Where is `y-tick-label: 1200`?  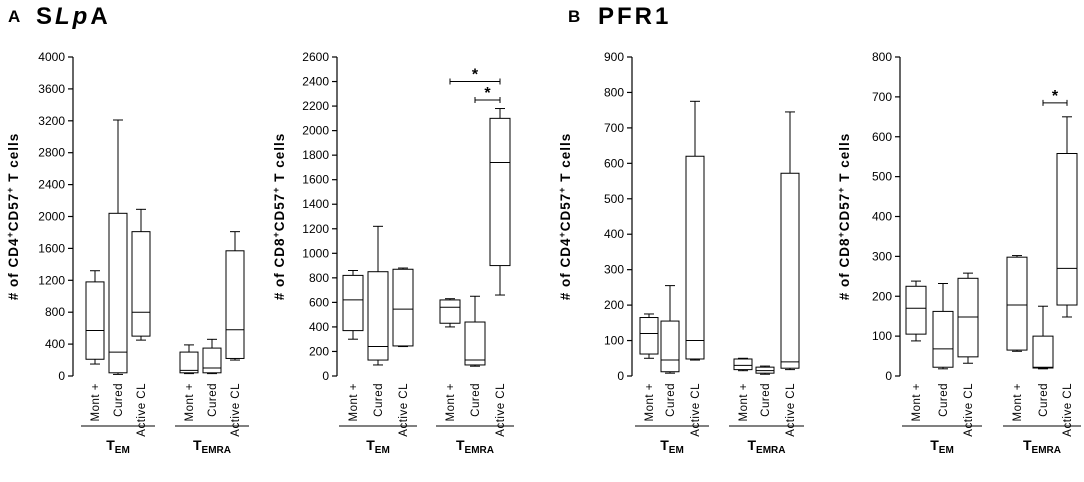 y-tick-label: 1200 is located at coordinates (51, 280).